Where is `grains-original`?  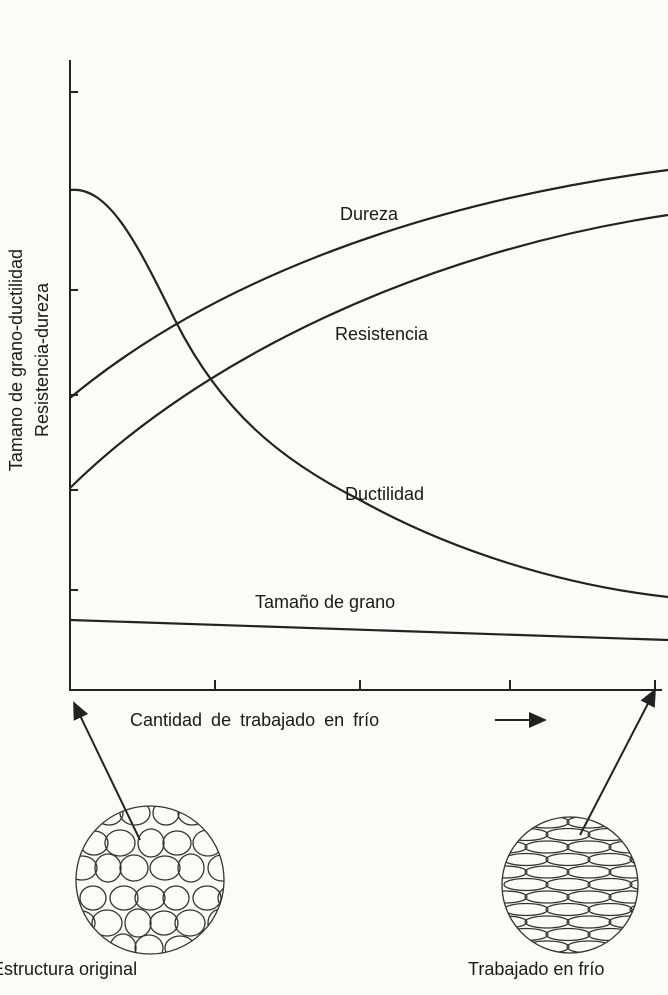
grains-original is located at coordinates (150, 880).